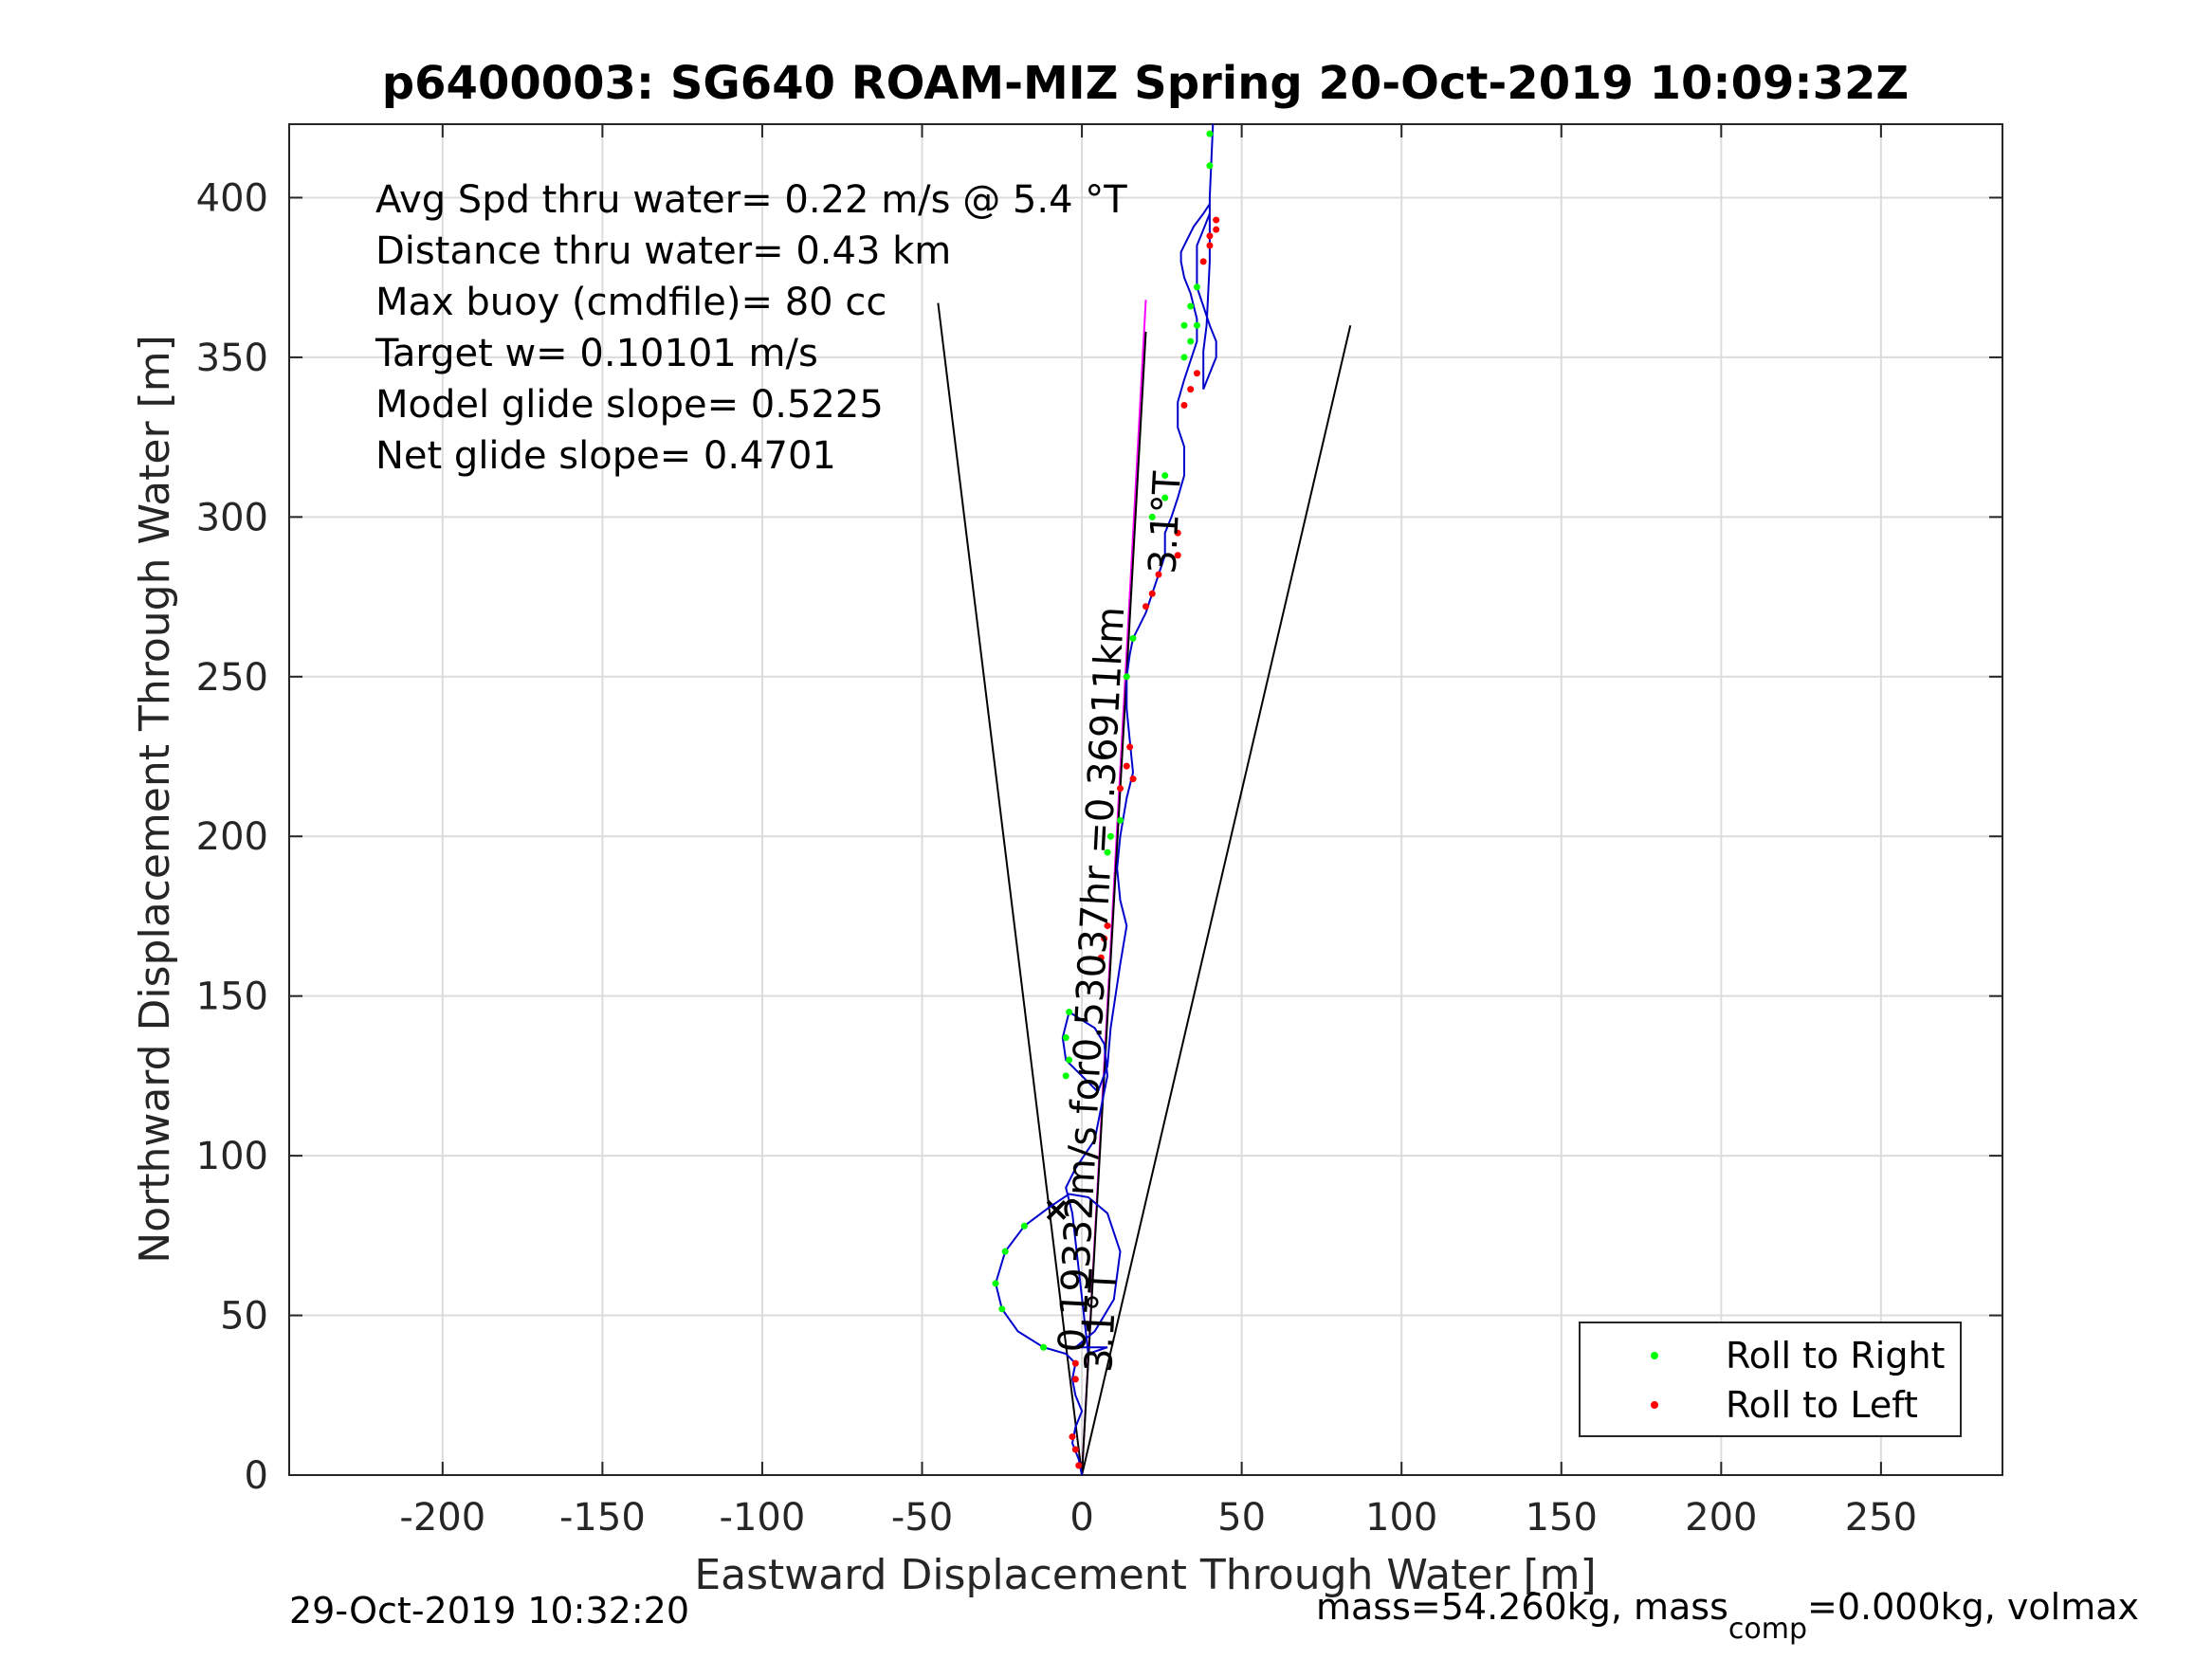  What do you see at coordinates (244, 1317) in the screenshot?
I see `y-tick-label: 50` at bounding box center [244, 1317].